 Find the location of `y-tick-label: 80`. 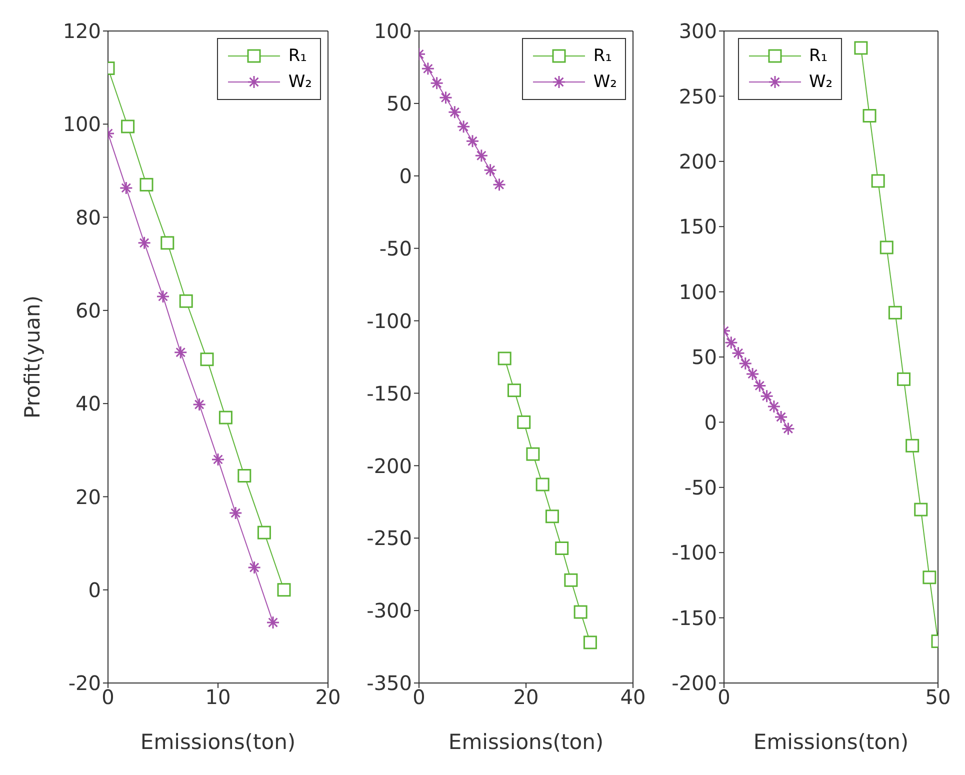

y-tick-label: 80 is located at coordinates (88, 217).